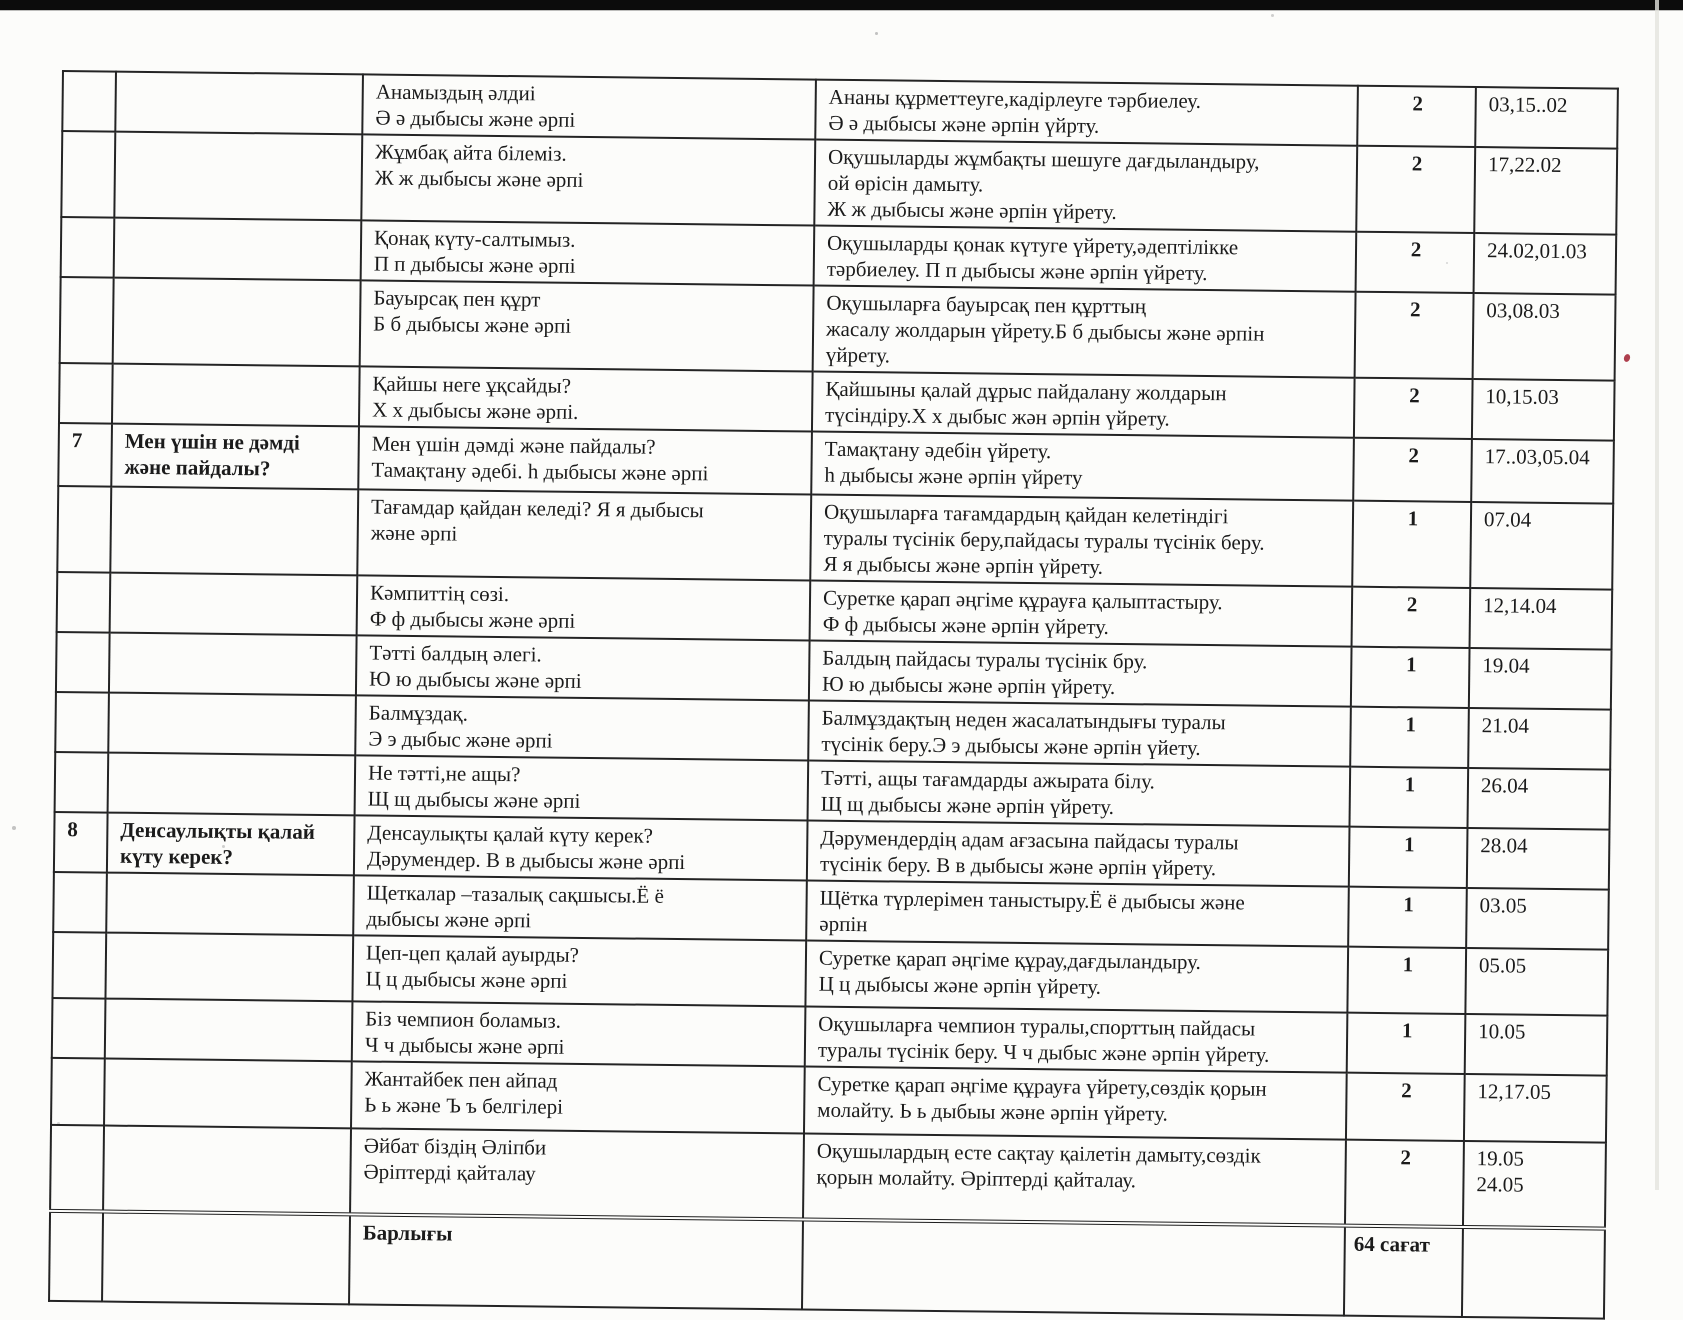 Image resolution: width=1683 pixels, height=1320 pixels. I want to click on cell-dates: 10,15.03, so click(1543, 410).